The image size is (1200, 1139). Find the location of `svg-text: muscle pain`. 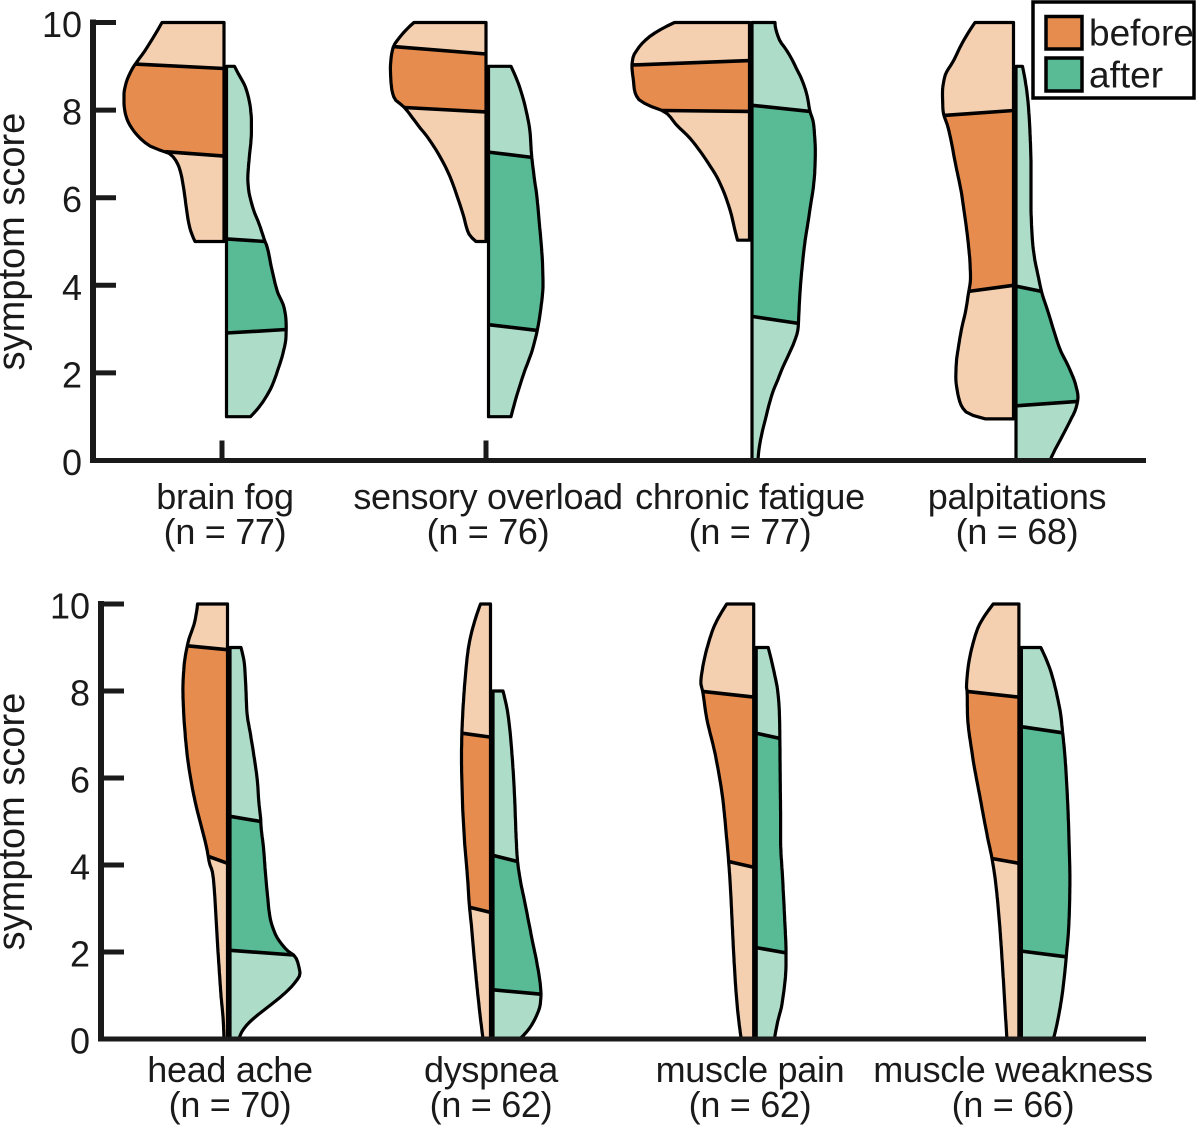

svg-text: muscle pain is located at coordinates (750, 1069).